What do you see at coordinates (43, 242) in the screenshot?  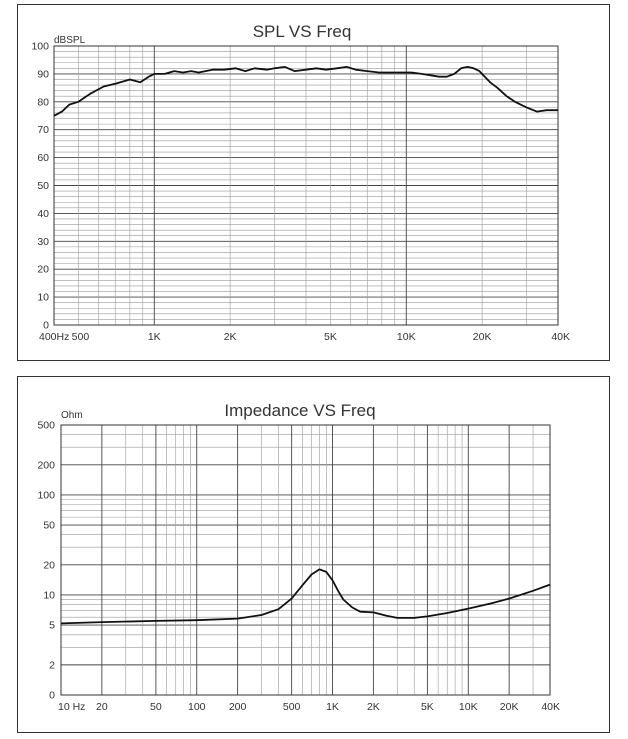 I see `spl-y-tick-label: 30` at bounding box center [43, 242].